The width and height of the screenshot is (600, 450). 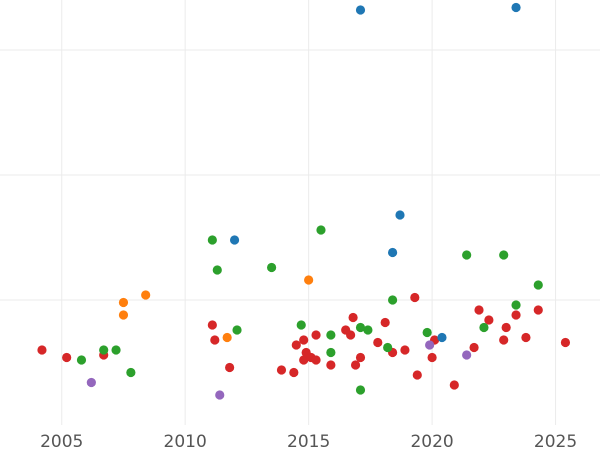 I want to click on x-tick-labels: 2005 2010 2015 2020 2025, so click(x=308, y=441).